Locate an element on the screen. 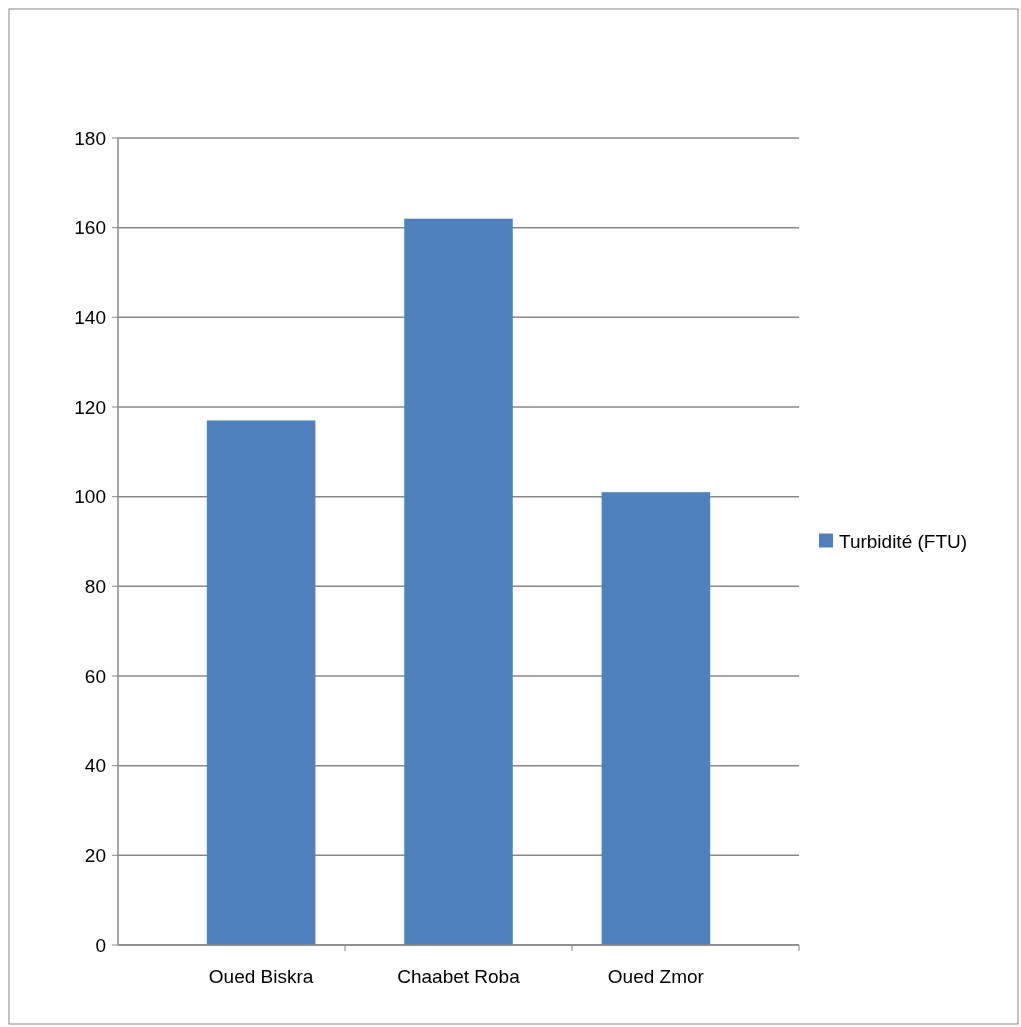 The width and height of the screenshot is (1021, 1027). y-tick-label: 160 is located at coordinates (90, 228).